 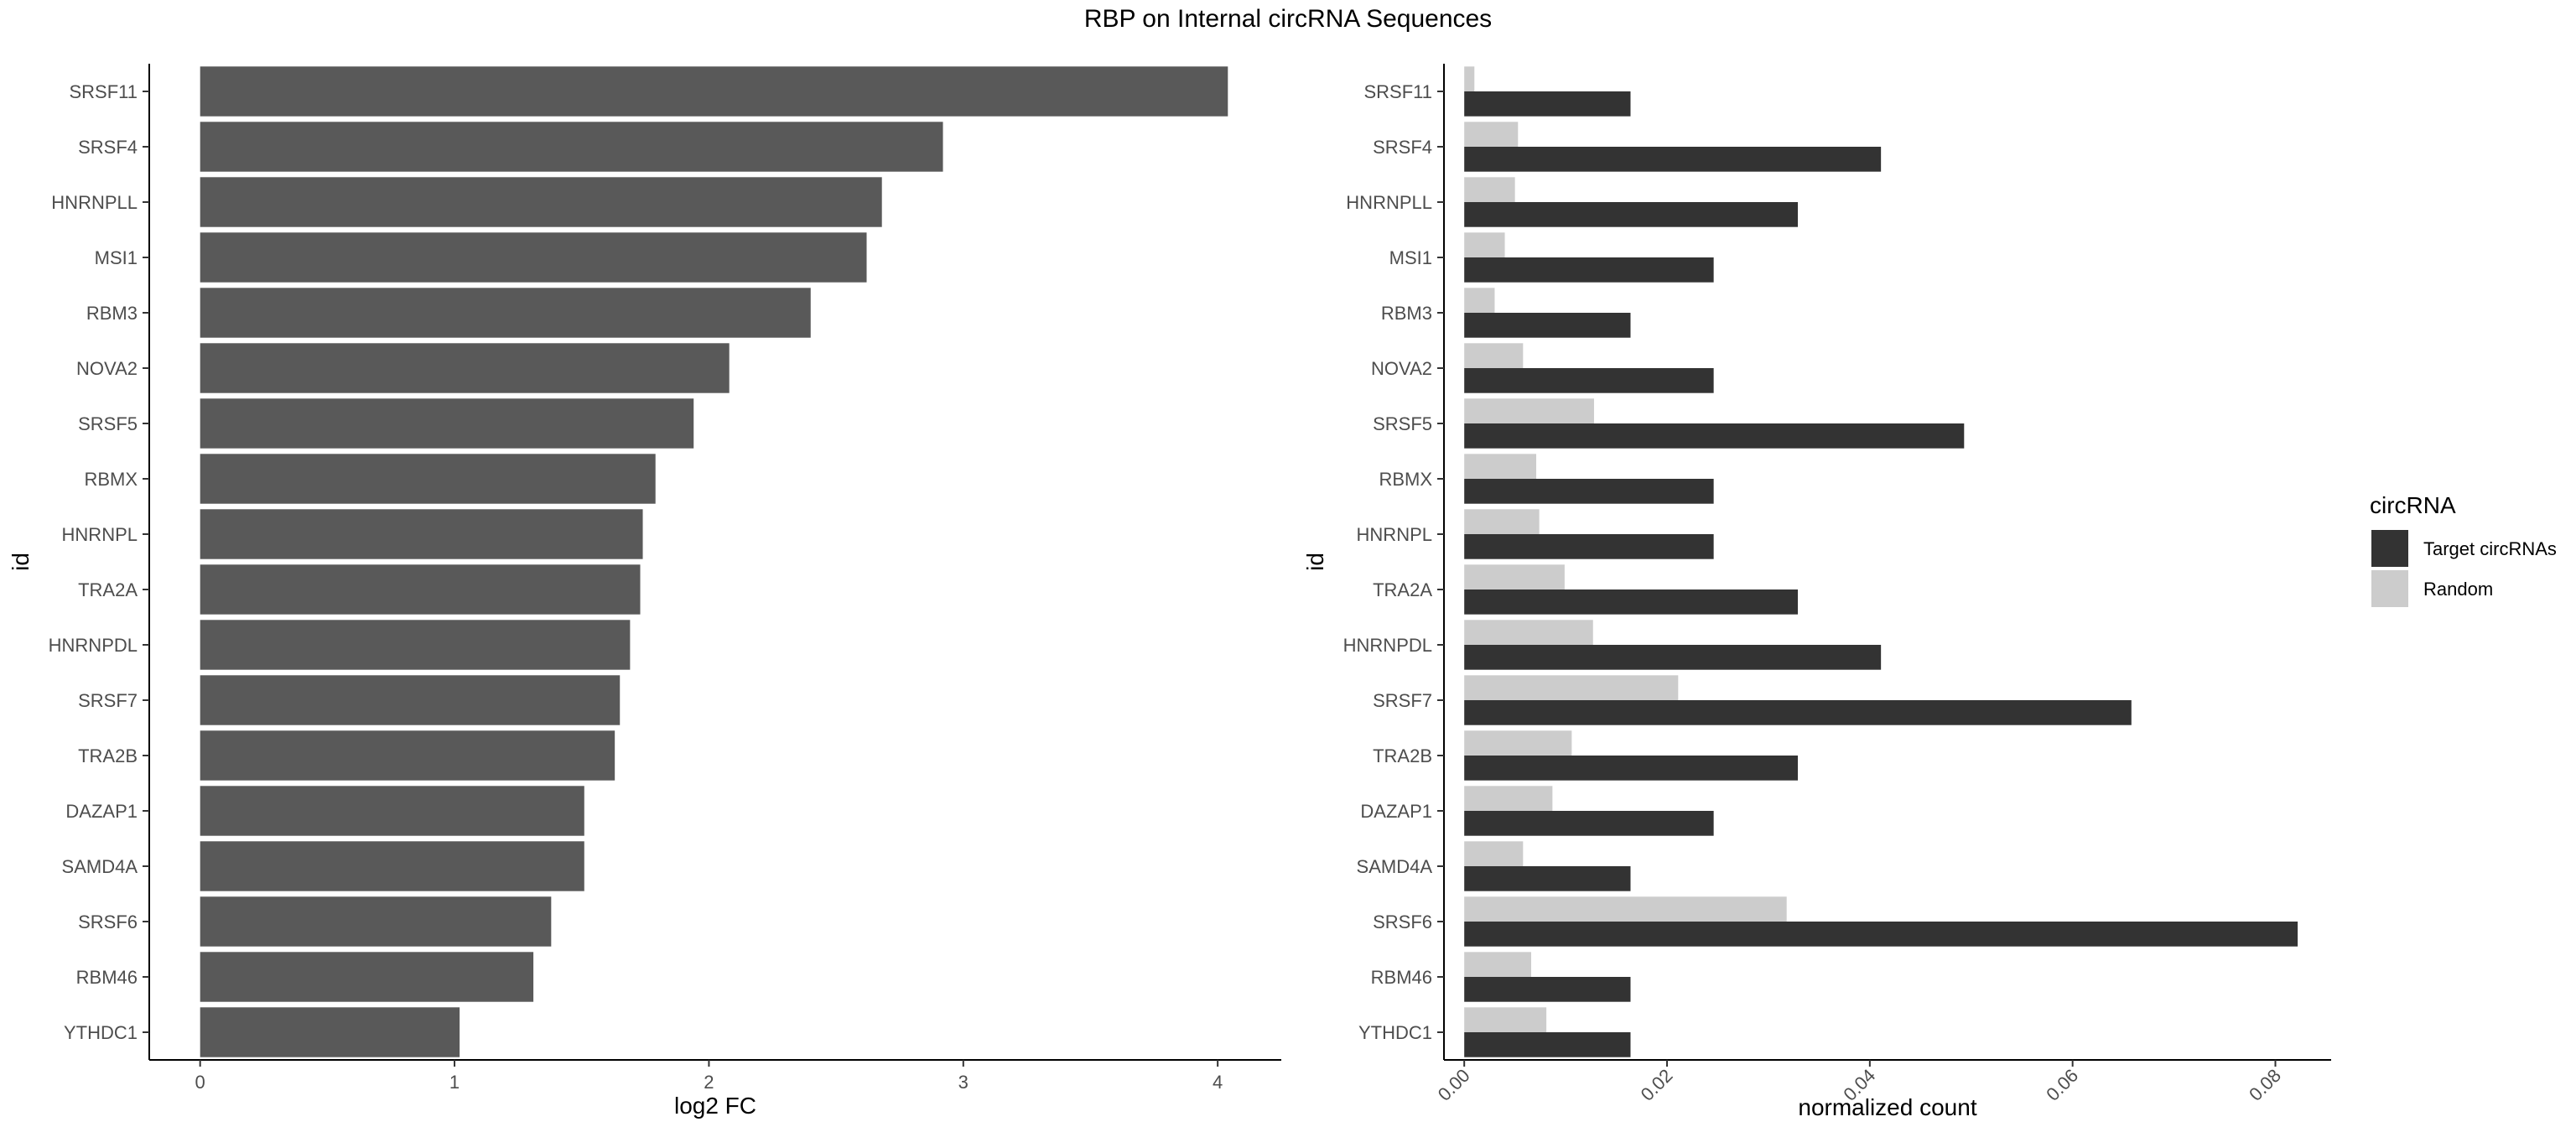 I want to click on x-tick-label: 0.06, so click(x=2062, y=1085).